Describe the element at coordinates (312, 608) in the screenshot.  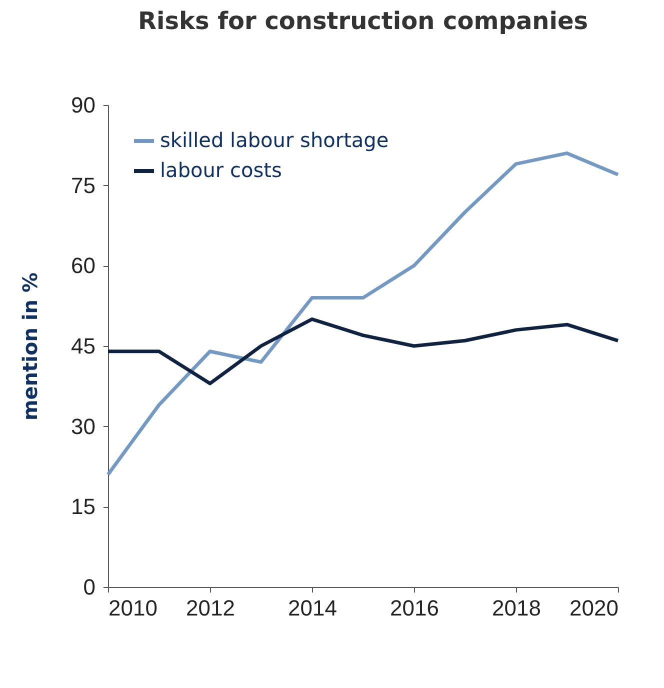
I see `x-tick-label: 2014` at that location.